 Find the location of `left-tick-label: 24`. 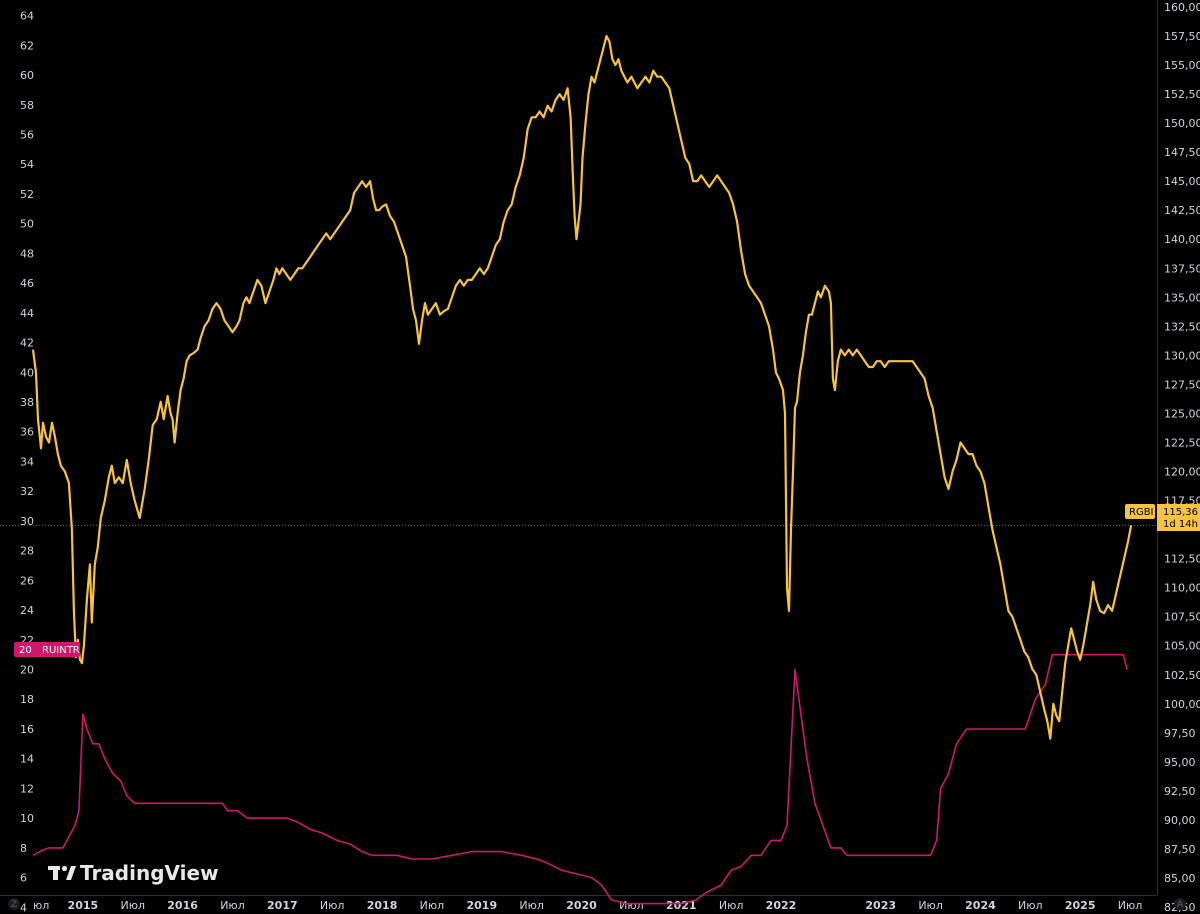

left-tick-label: 24 is located at coordinates (27, 610).